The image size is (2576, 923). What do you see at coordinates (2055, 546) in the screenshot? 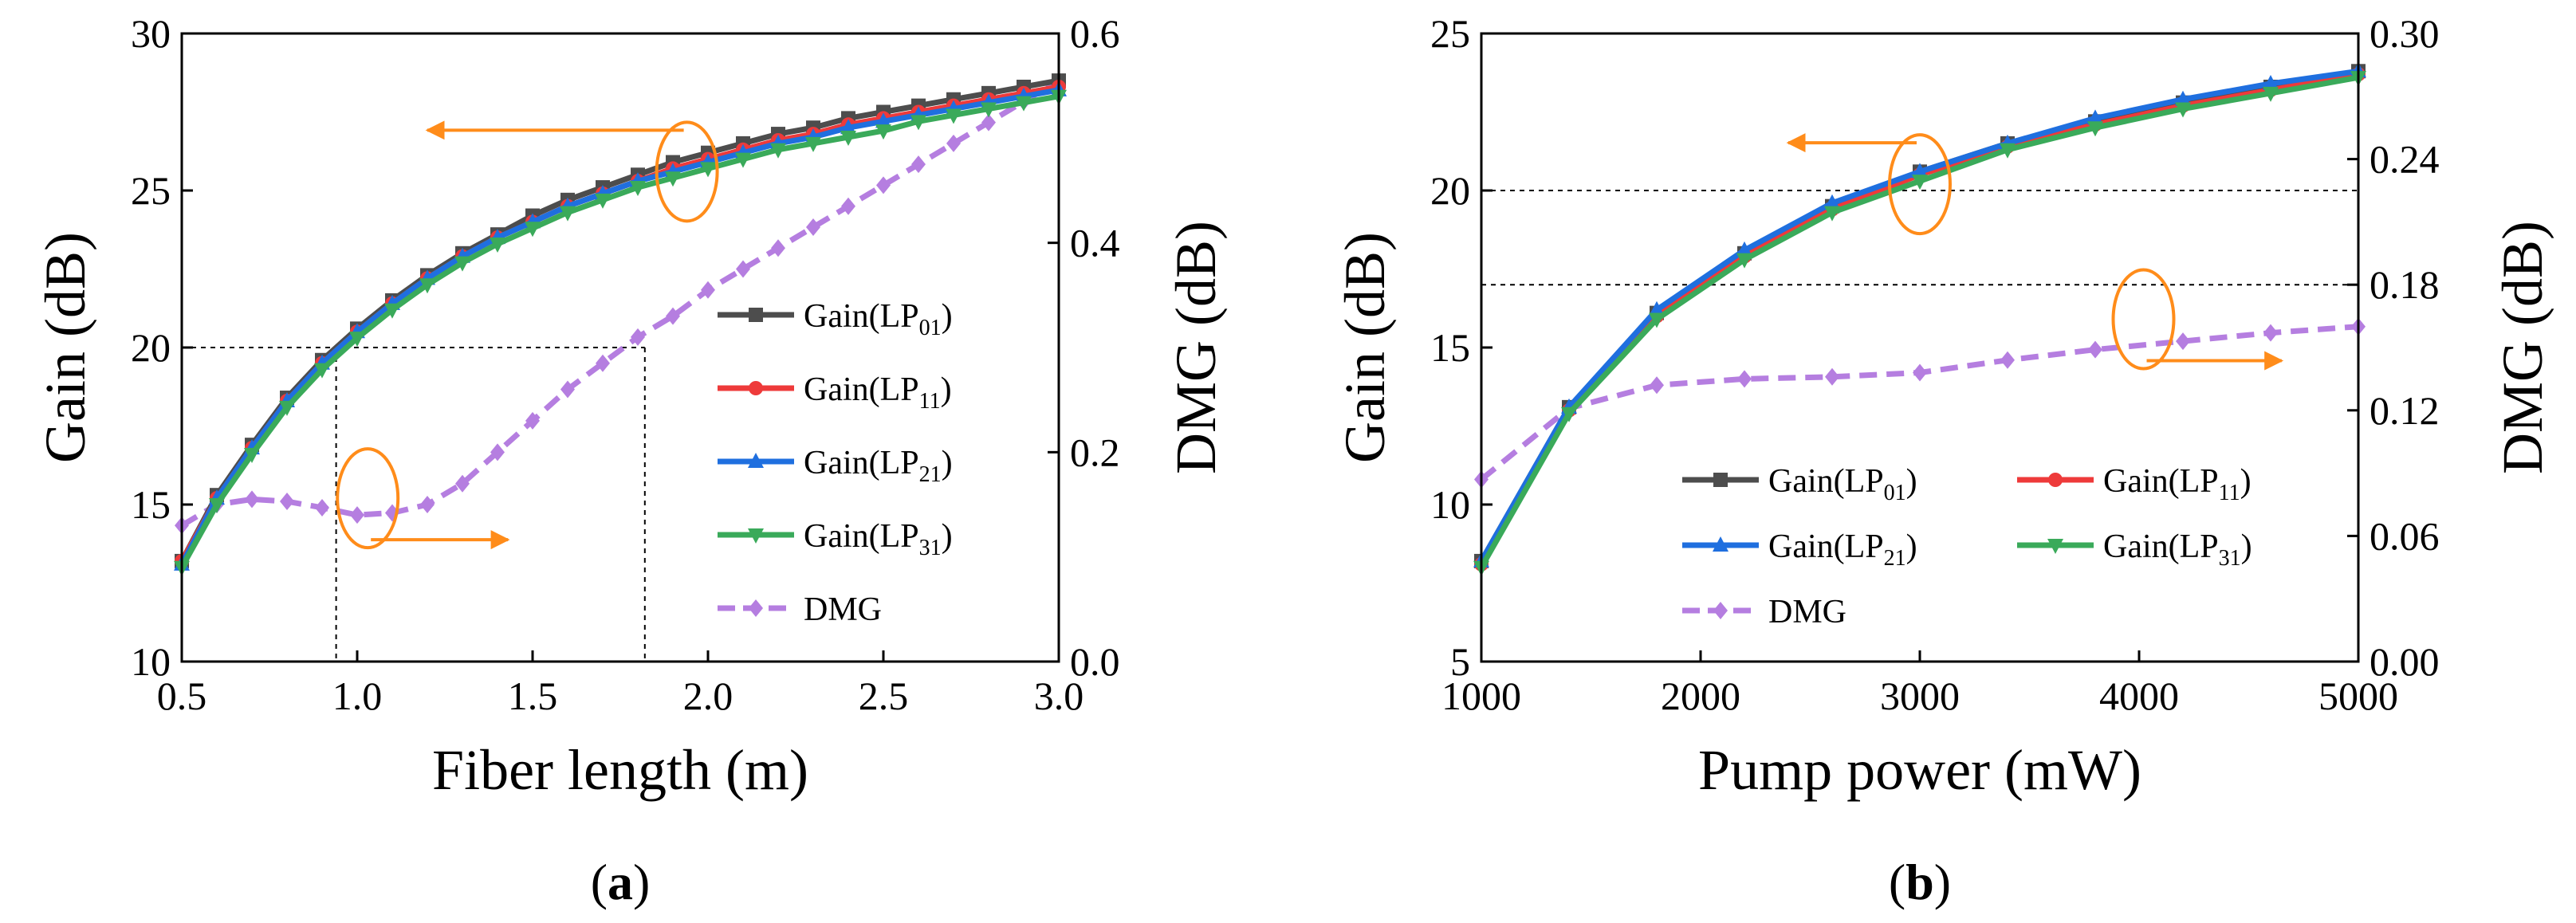
I see `legend-marker-lp31` at bounding box center [2055, 546].